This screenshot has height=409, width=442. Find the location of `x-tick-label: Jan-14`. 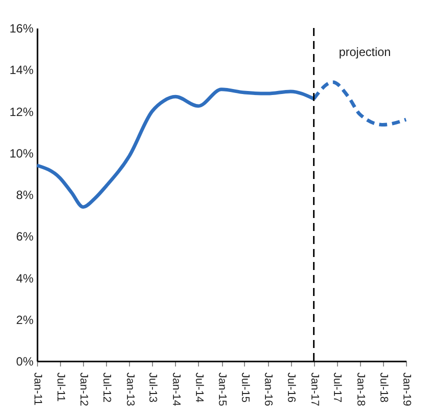

x-tick-label: Jan-14 is located at coordinates (176, 389).